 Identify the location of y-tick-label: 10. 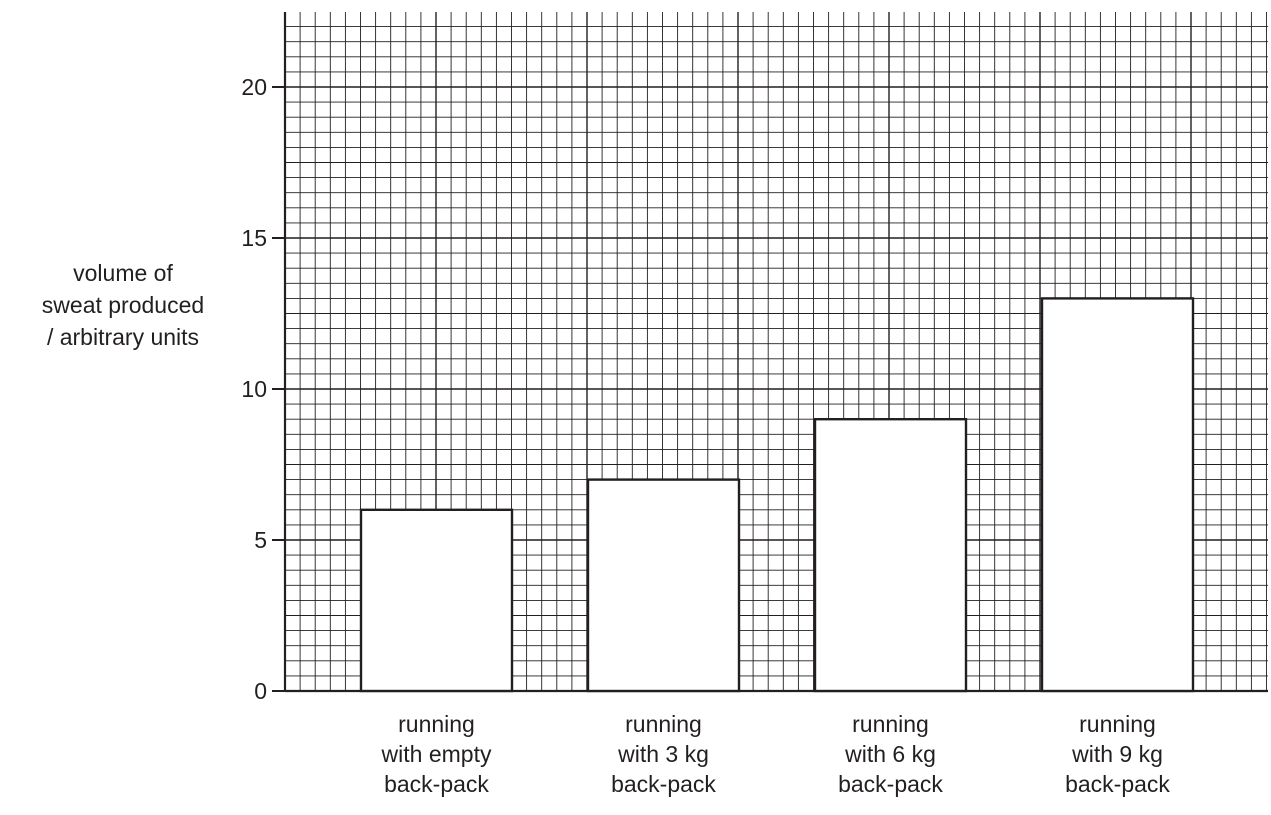
(254, 389).